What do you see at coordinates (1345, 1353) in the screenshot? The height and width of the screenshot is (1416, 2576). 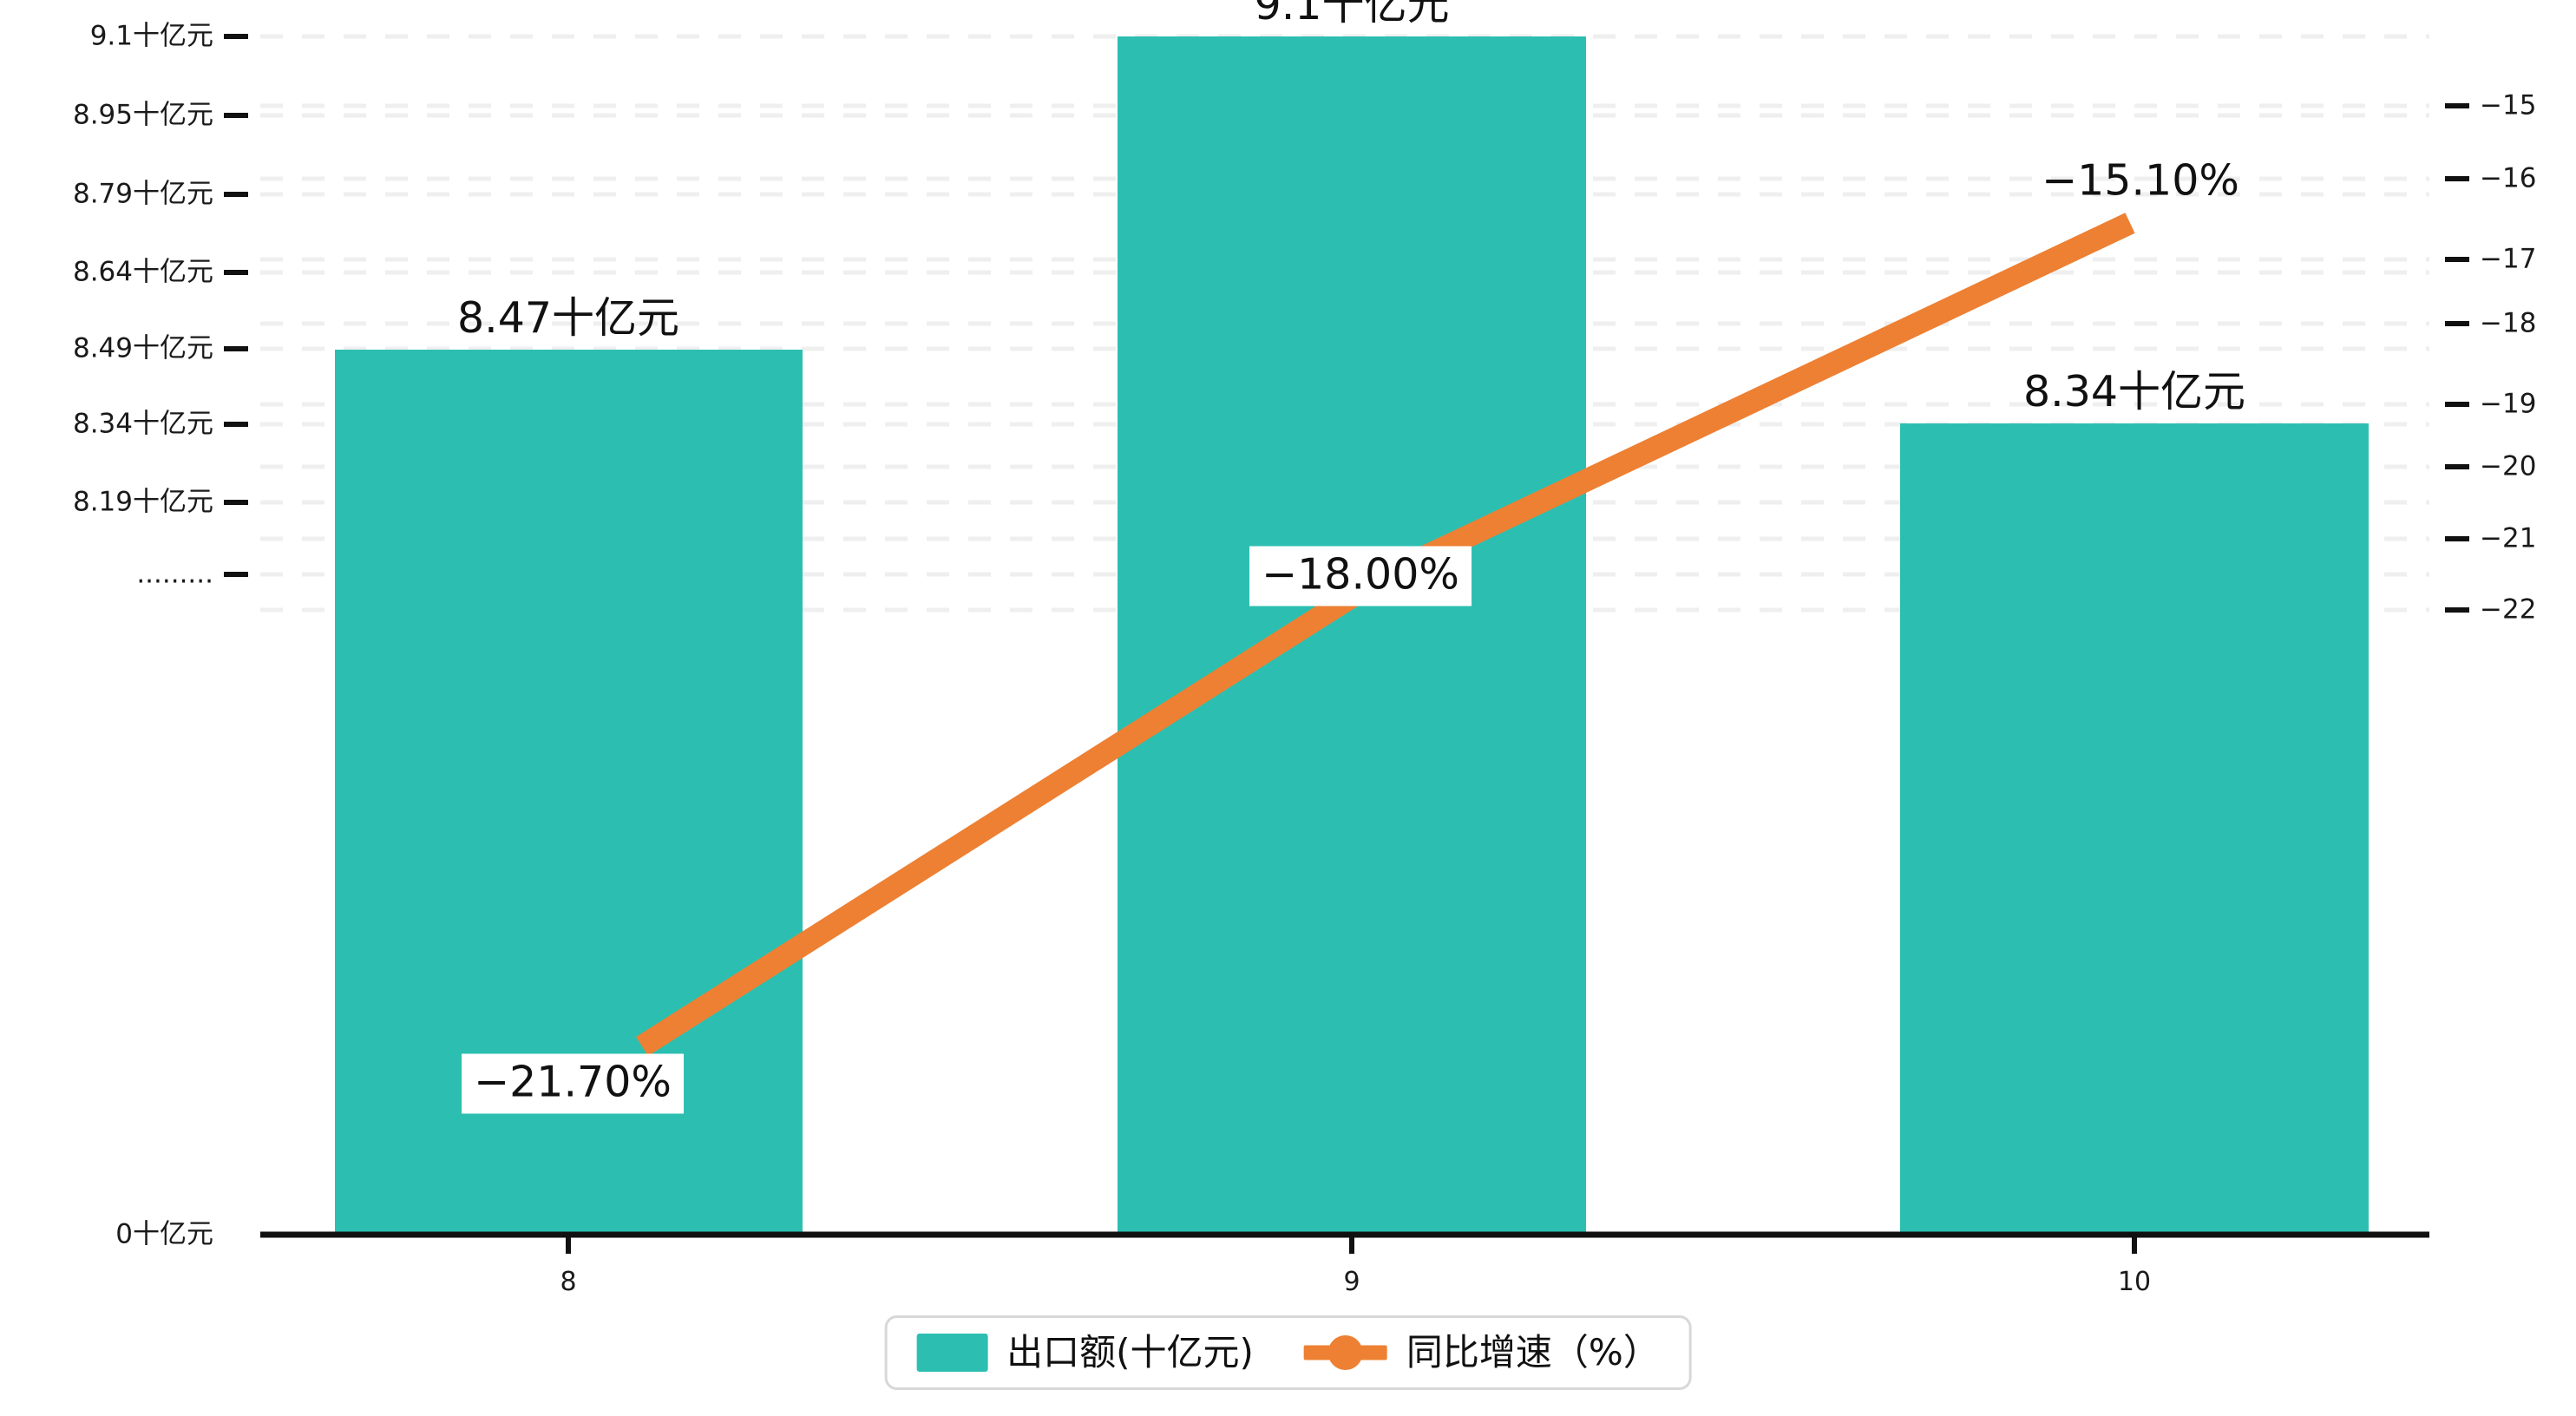 I see `line-marker-icon` at bounding box center [1345, 1353].